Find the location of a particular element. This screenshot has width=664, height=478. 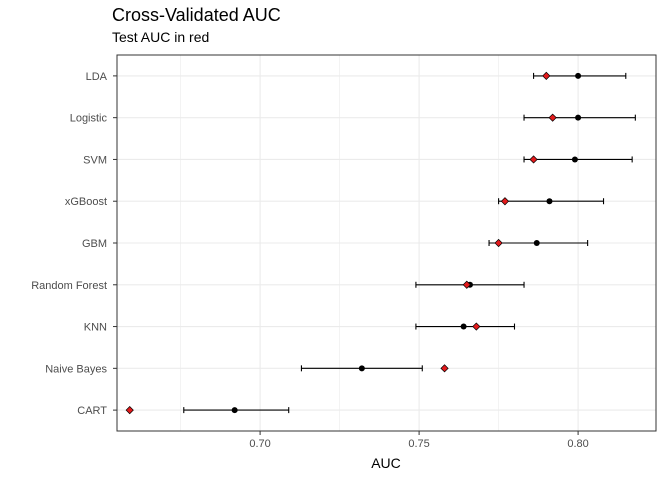

x-axis-tick-labels: 0.70 0.75 0.80 is located at coordinates (419, 440).